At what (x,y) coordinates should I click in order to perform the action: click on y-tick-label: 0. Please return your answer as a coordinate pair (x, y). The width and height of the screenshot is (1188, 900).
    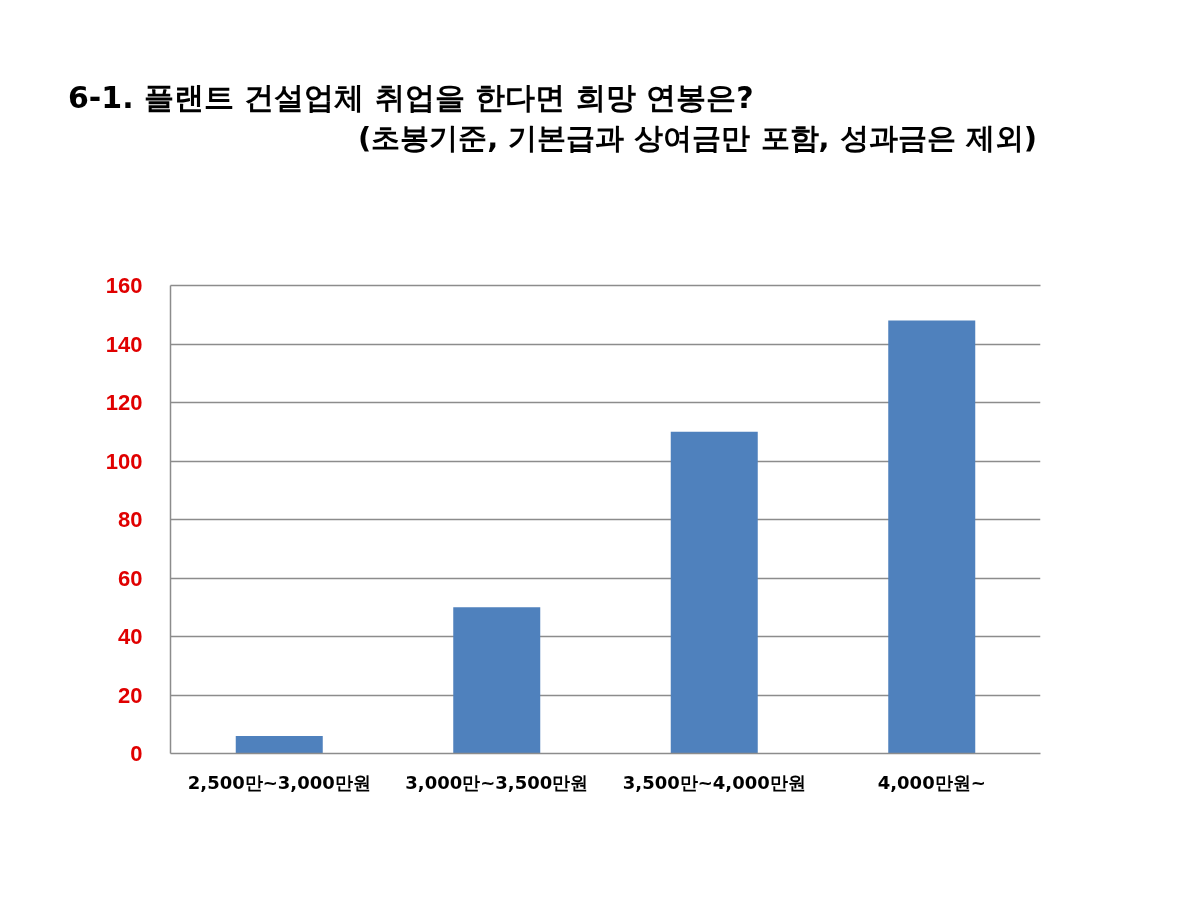
    Looking at the image, I should click on (136, 753).